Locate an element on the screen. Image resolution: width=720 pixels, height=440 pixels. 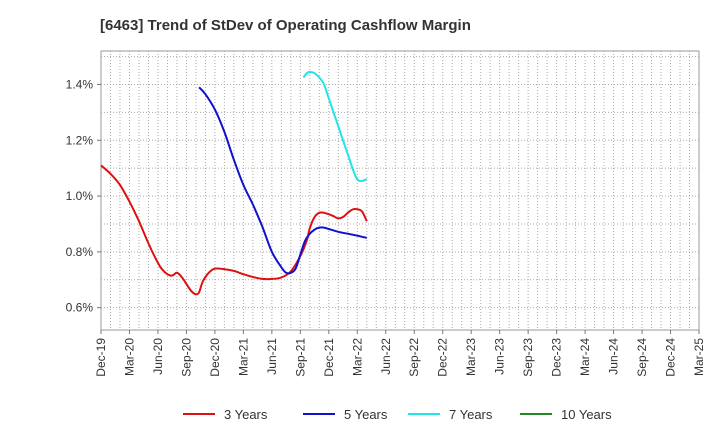
x-tick-label: Sep-21 is located at coordinates (300, 357).